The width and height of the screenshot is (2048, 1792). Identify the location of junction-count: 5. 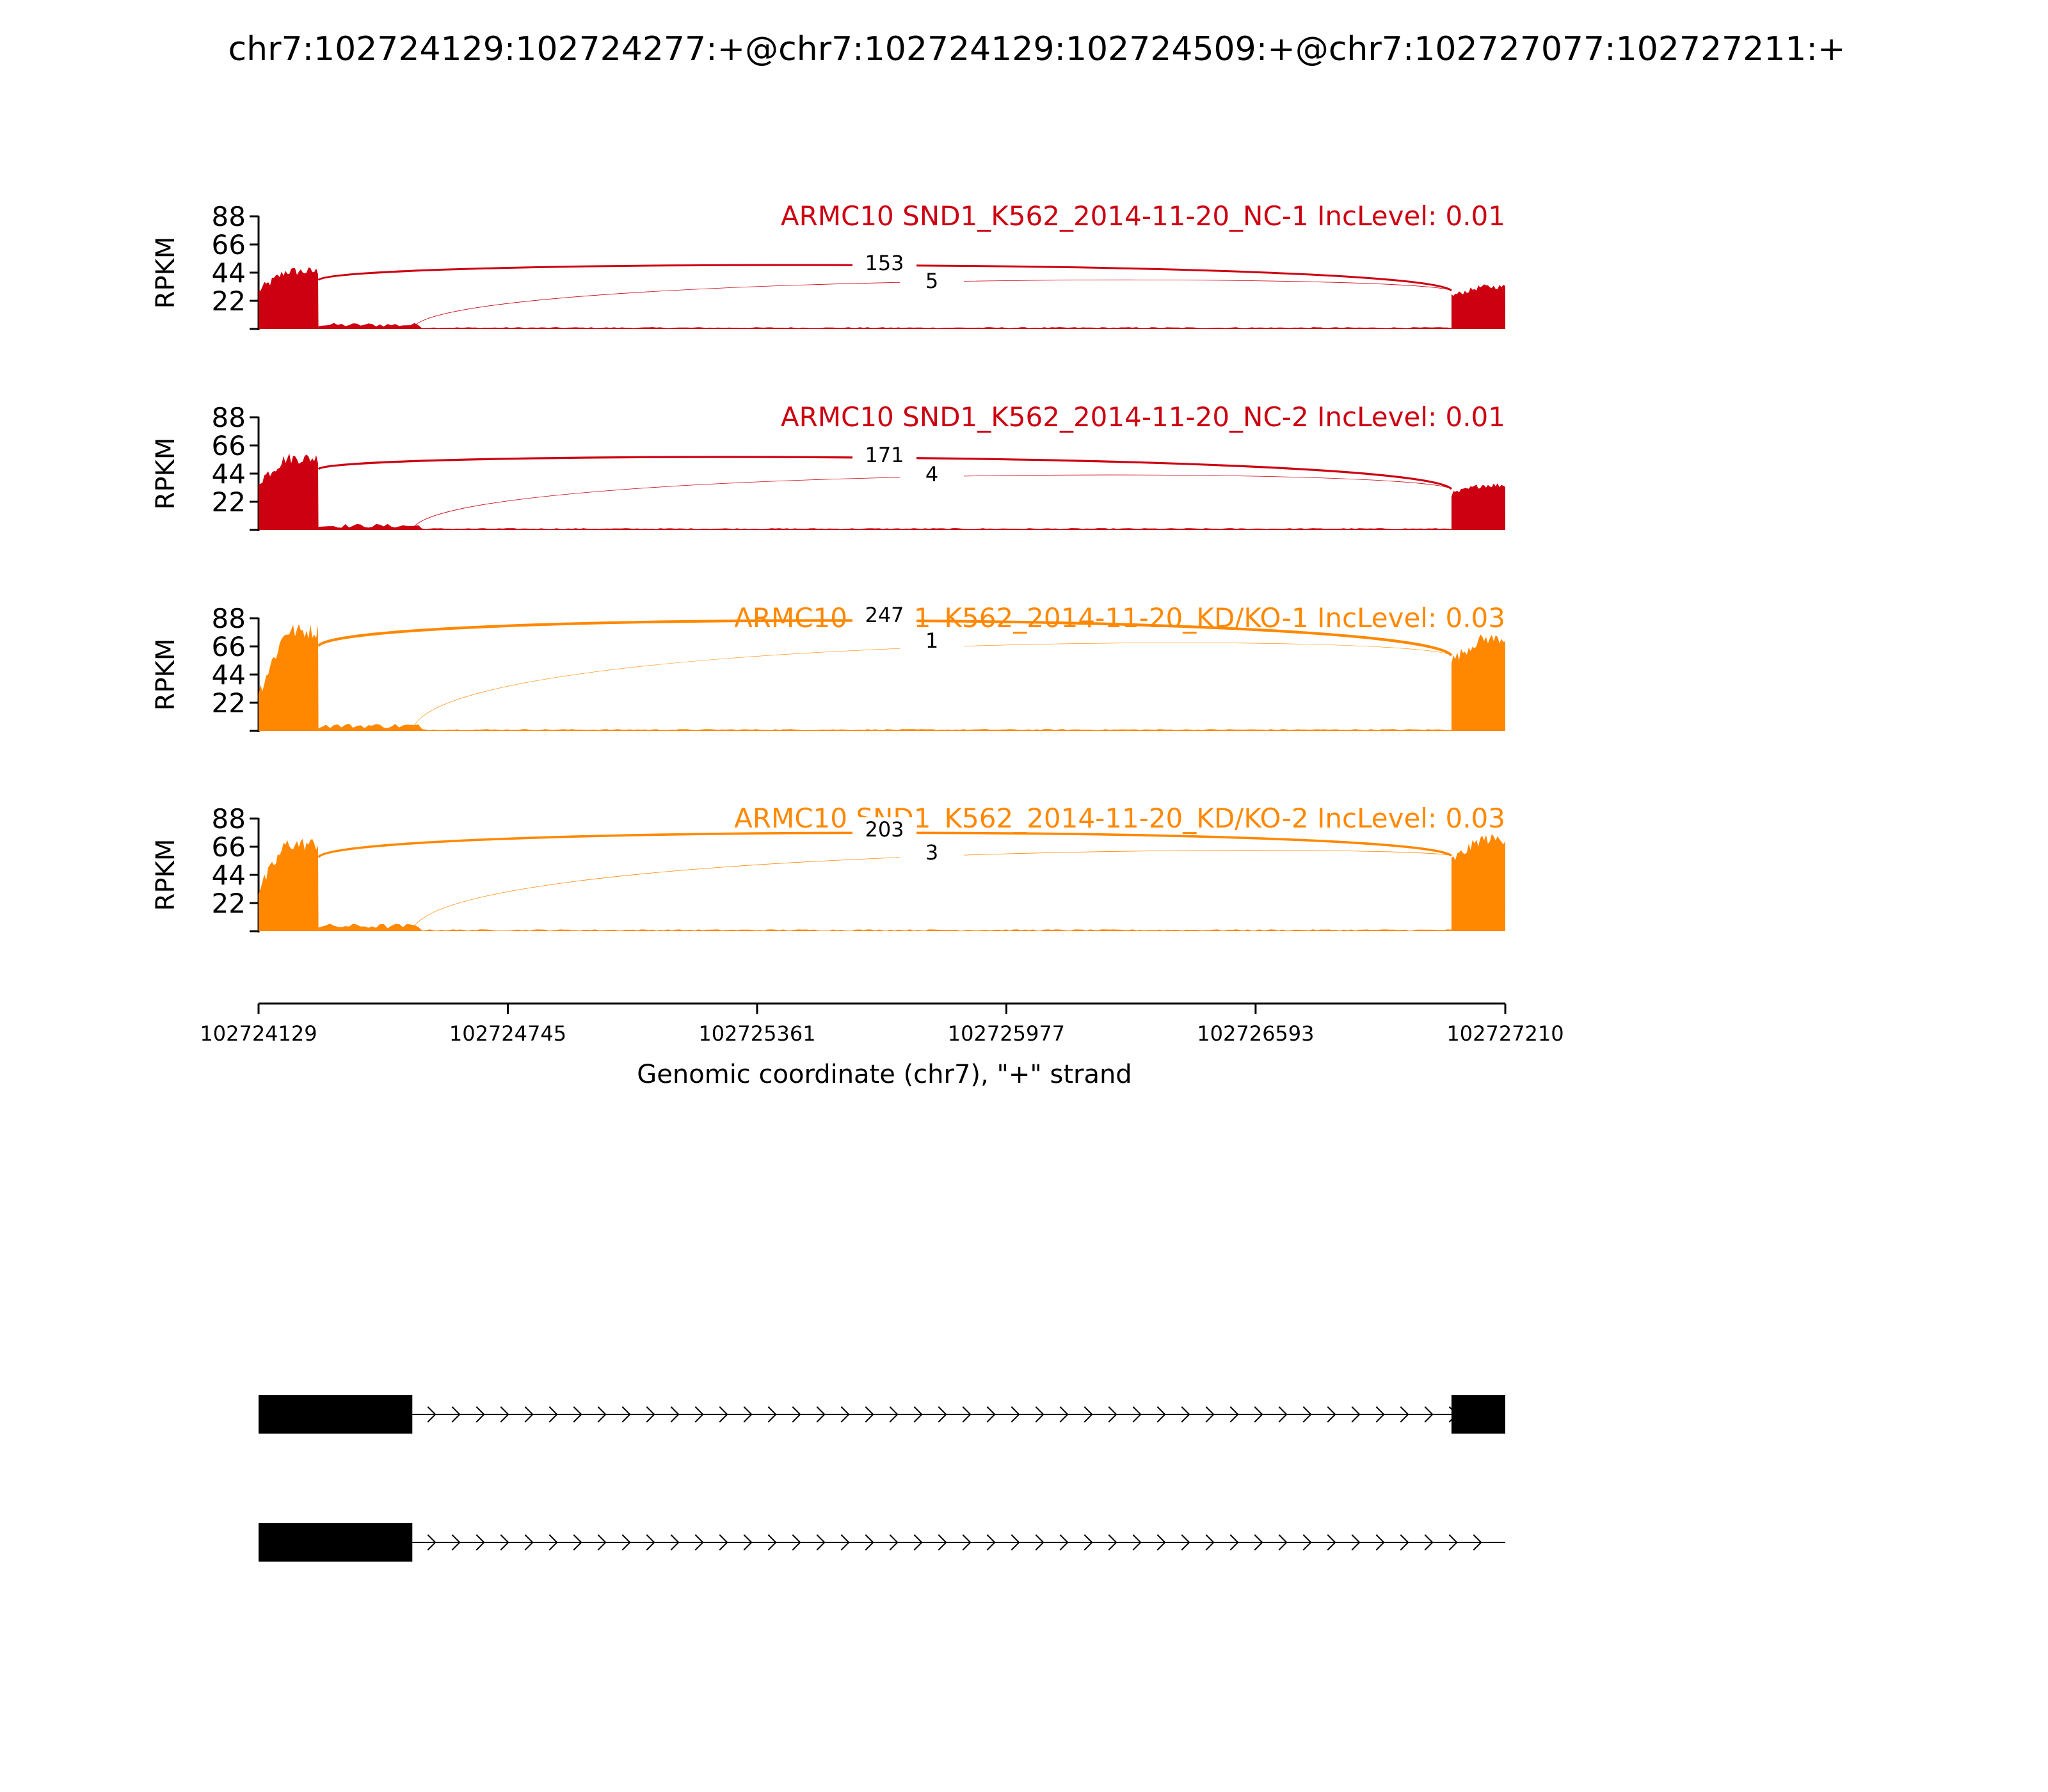
(931, 281).